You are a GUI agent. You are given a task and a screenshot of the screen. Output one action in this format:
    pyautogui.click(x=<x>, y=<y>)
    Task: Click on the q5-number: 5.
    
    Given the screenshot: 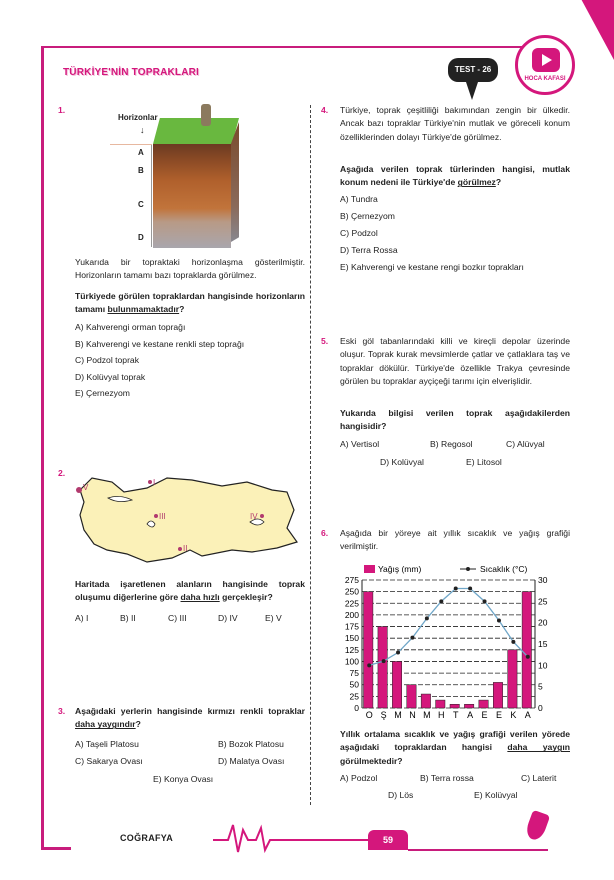 What is the action you would take?
    pyautogui.click(x=325, y=341)
    